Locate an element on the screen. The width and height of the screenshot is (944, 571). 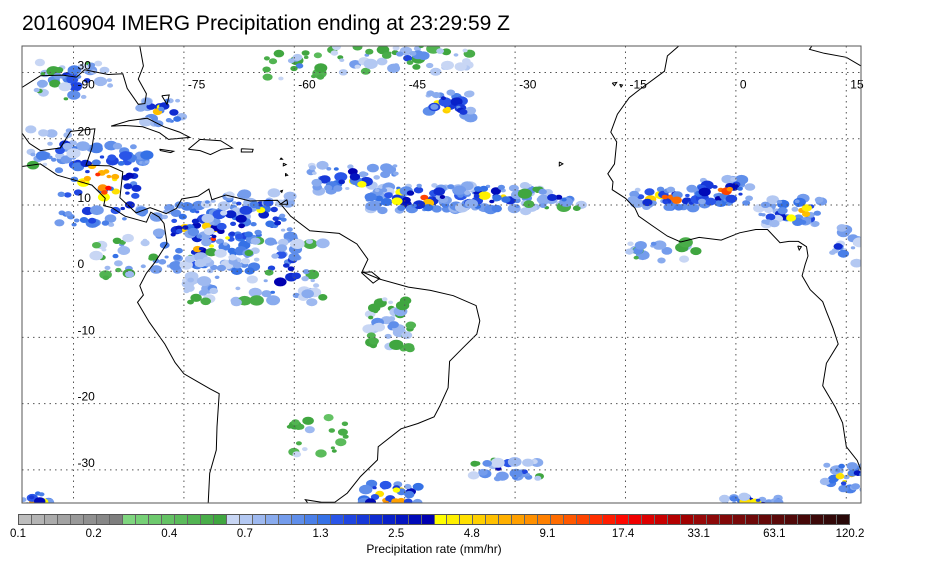
colorbar-tick-label: 120.2 is located at coordinates (850, 534).